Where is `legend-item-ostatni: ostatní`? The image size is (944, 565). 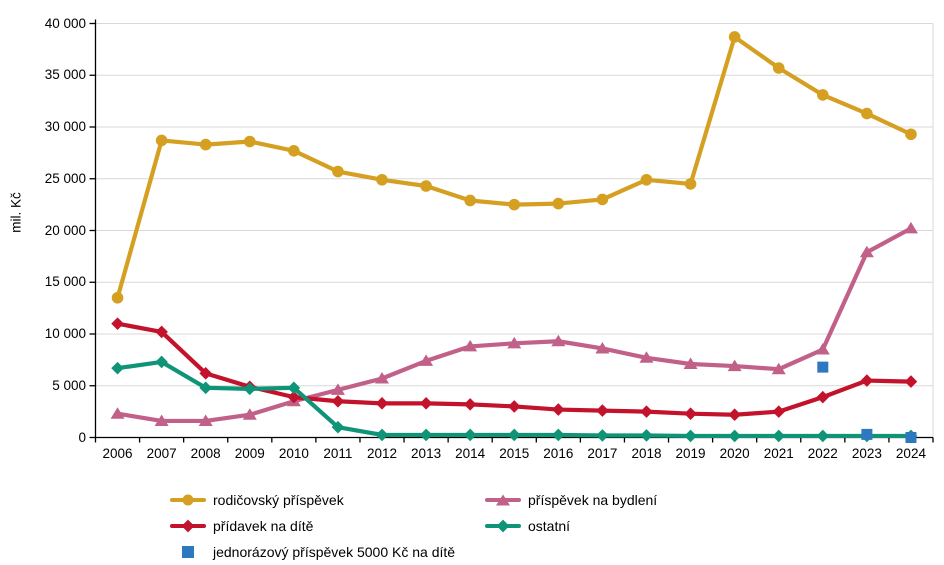 legend-item-ostatni: ostatní is located at coordinates (571, 526).